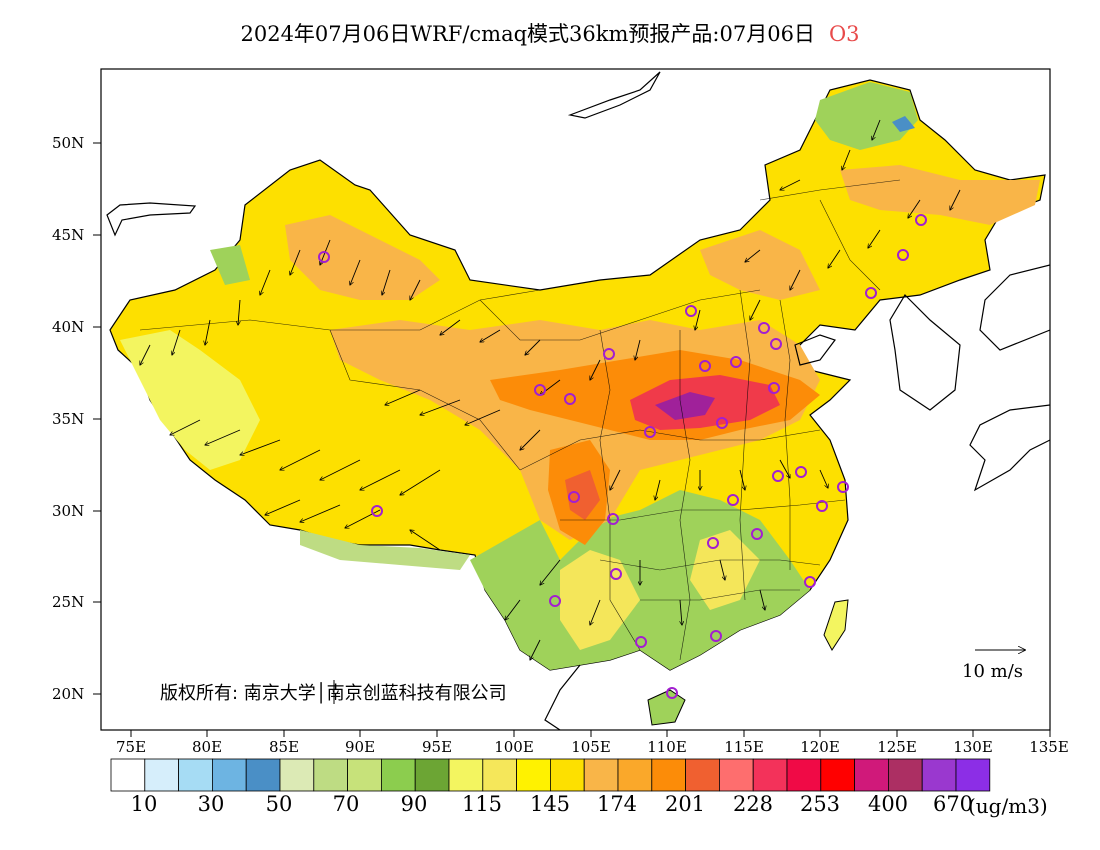 The height and width of the screenshot is (850, 1100). I want to click on low-zone-xinjiang, so click(230, 265).